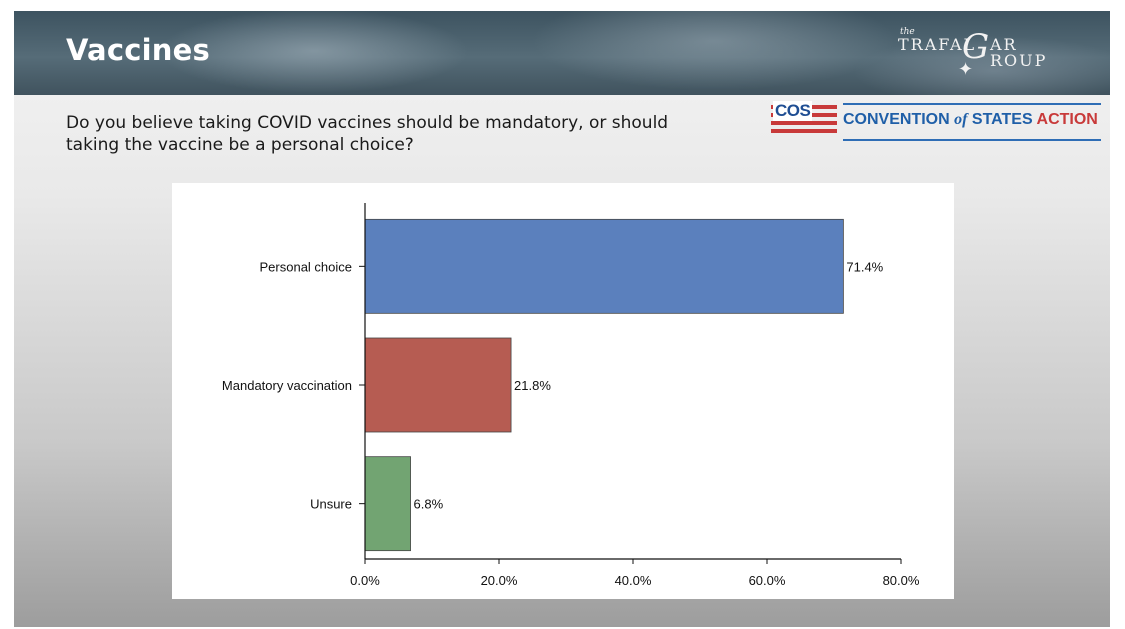  Describe the element at coordinates (306, 266) in the screenshot. I see `category-label: Personal choice` at that location.